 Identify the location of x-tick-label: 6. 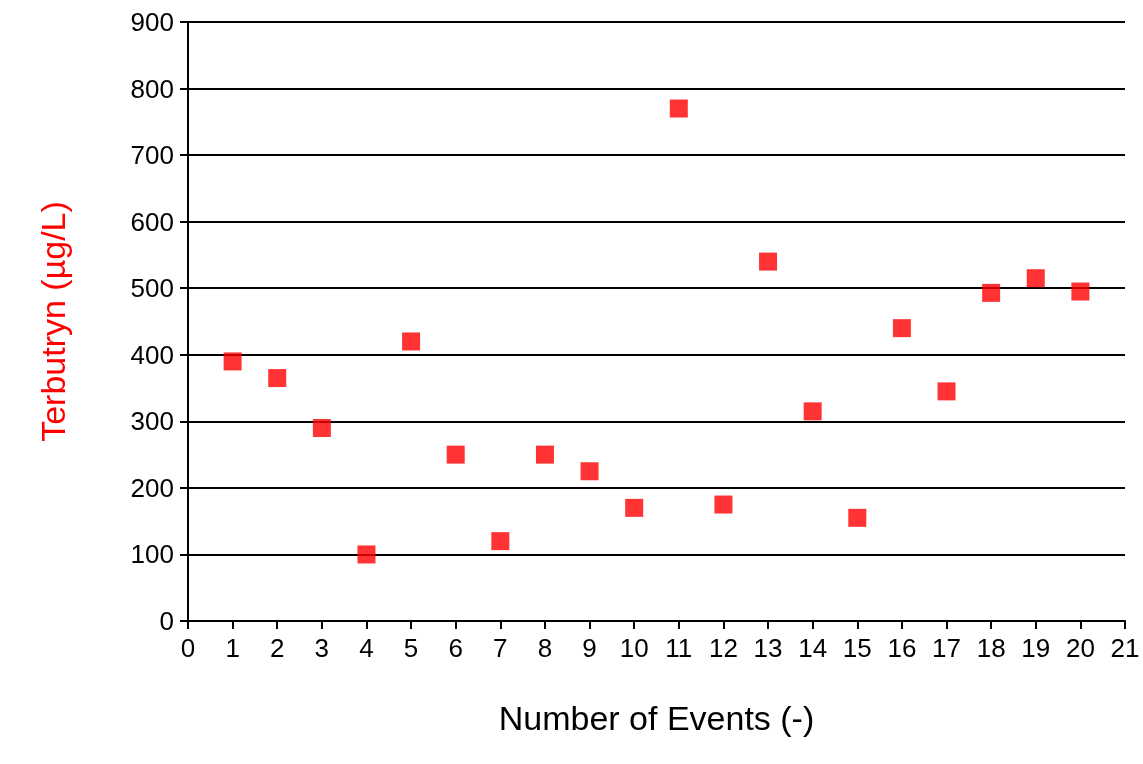
(455, 648).